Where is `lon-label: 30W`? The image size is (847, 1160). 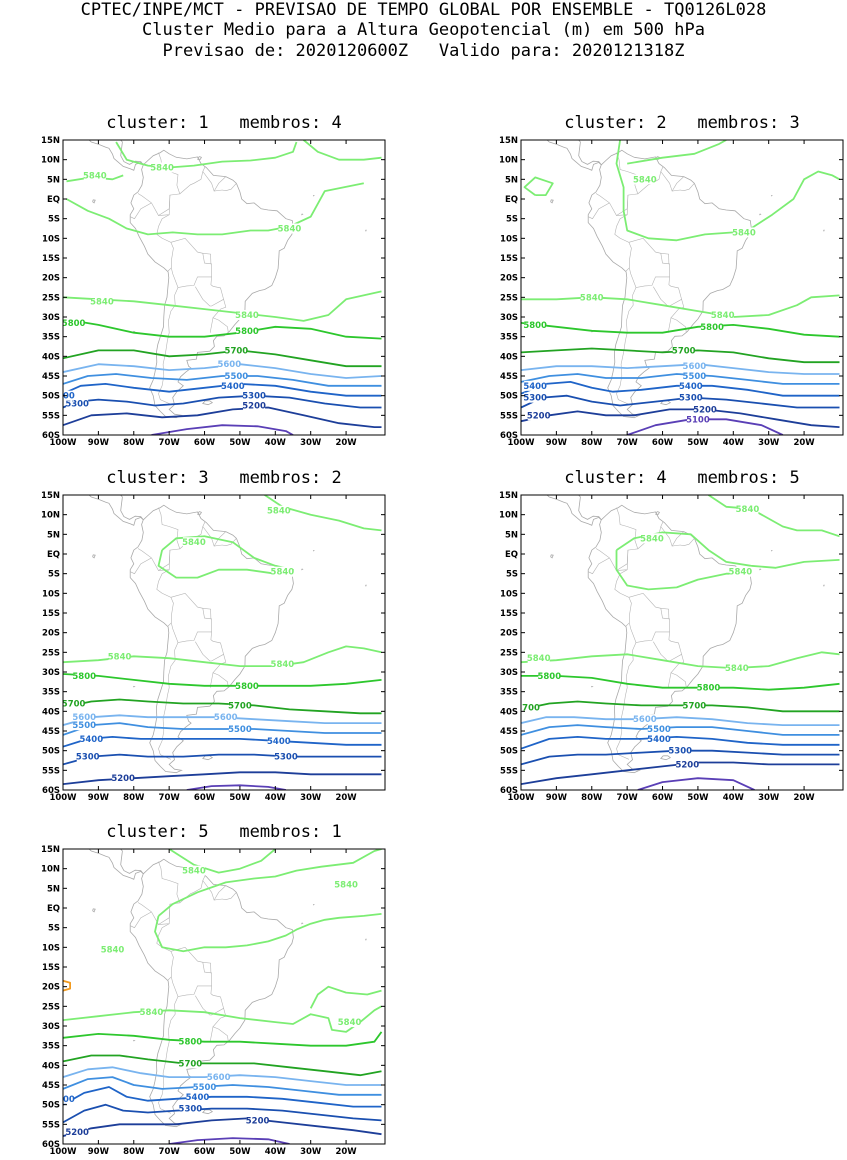 lon-label: 30W is located at coordinates (769, 798).